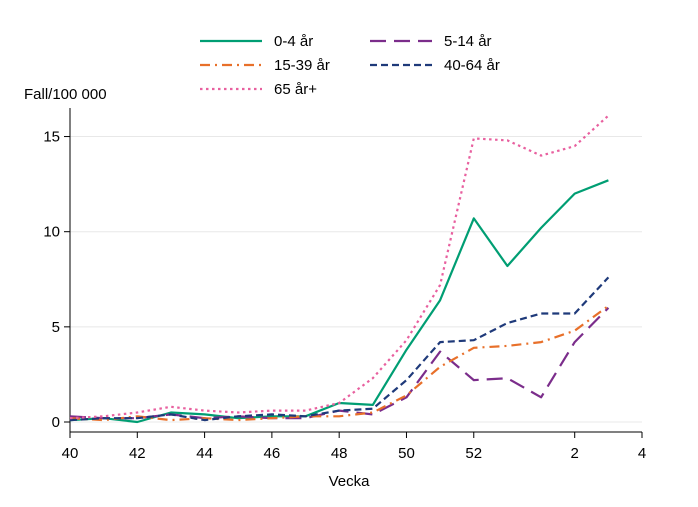 The width and height of the screenshot is (698, 507). Describe the element at coordinates (302, 65) in the screenshot. I see `legend-label-15-39: 15-39 år` at that location.